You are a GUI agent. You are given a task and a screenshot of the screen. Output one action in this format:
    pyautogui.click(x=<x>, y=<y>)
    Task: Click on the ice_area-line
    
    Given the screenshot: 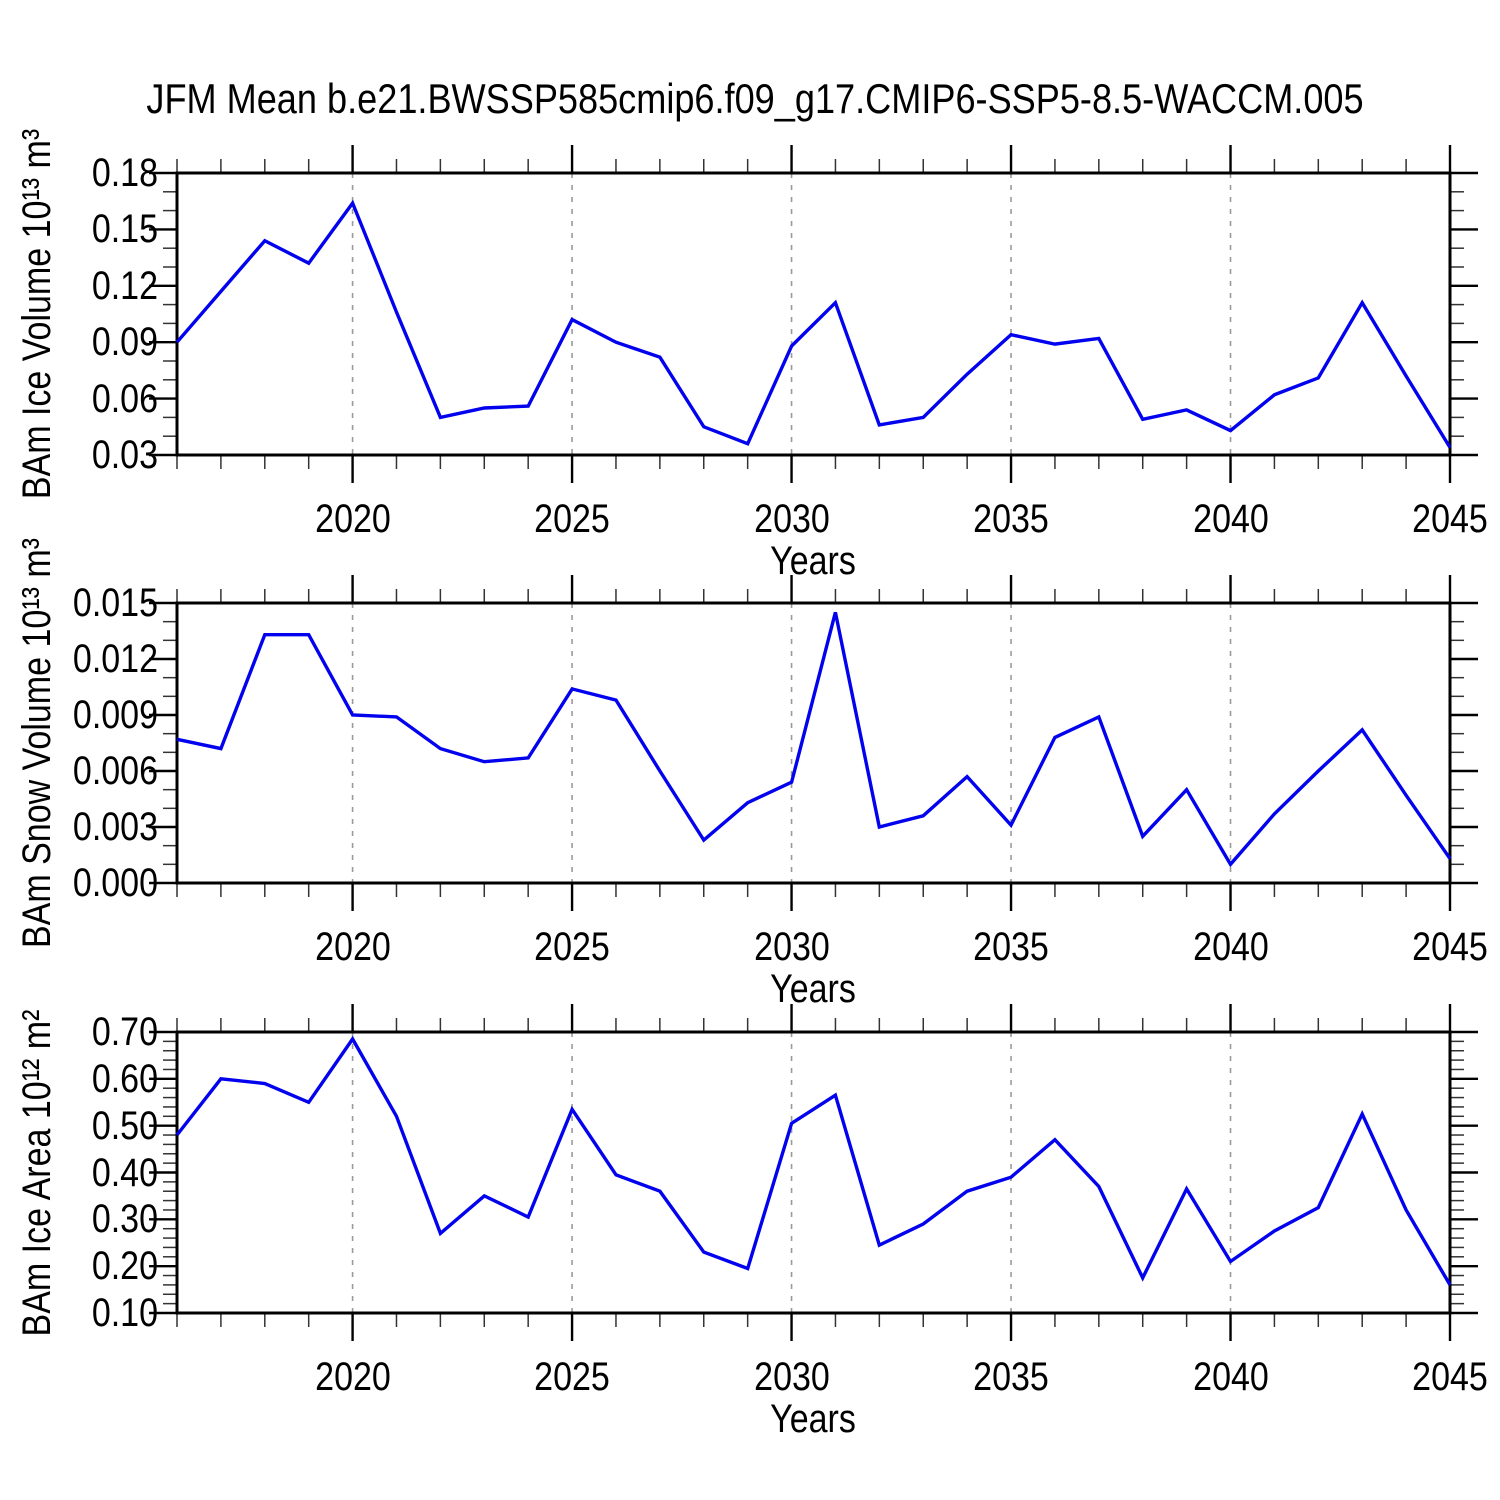 What is the action you would take?
    pyautogui.click(x=813, y=1160)
    